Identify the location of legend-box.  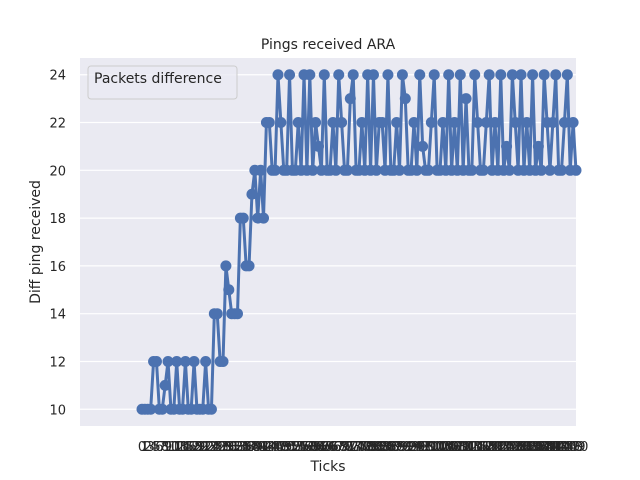
(162, 82).